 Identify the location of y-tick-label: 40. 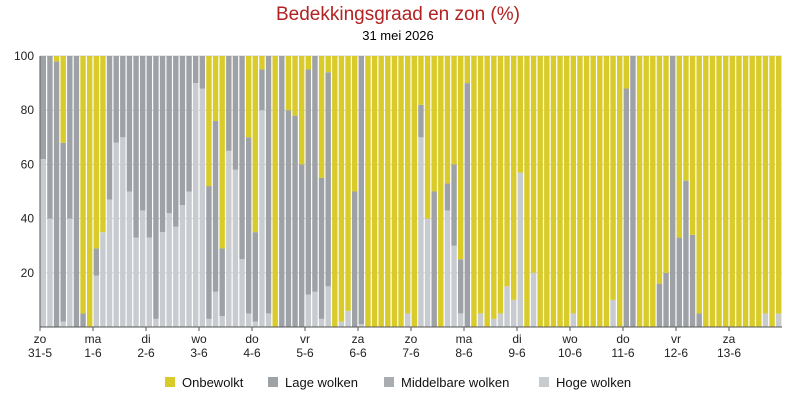
(28, 219).